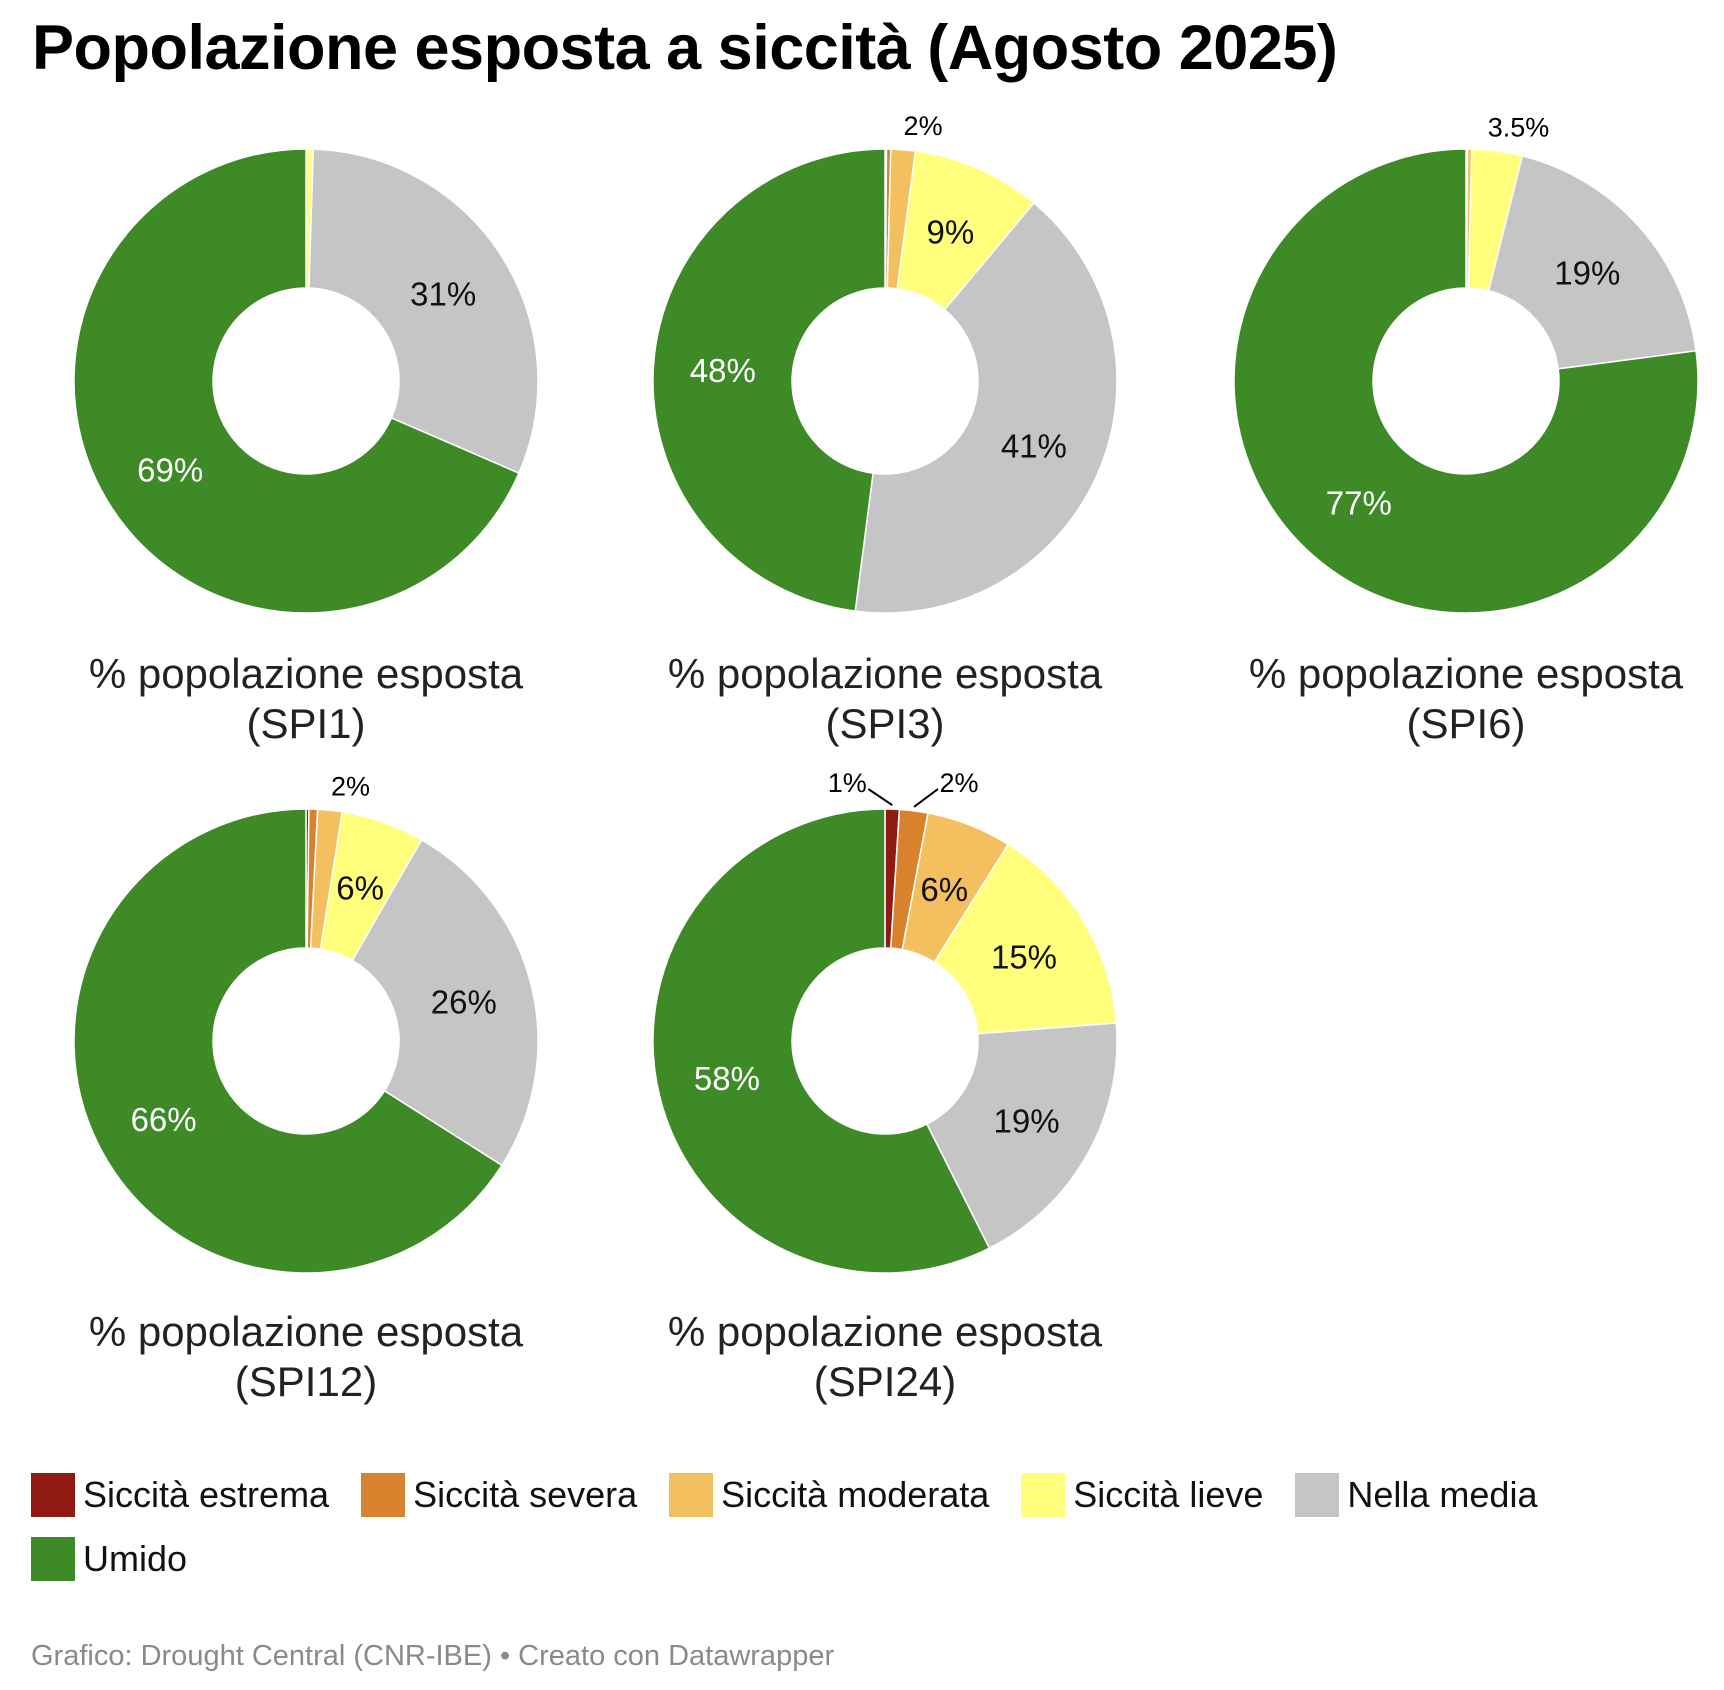 This screenshot has height=1690, width=1724. Describe the element at coordinates (959, 783) in the screenshot. I see `data-label-siccita-severa: 2%` at that location.